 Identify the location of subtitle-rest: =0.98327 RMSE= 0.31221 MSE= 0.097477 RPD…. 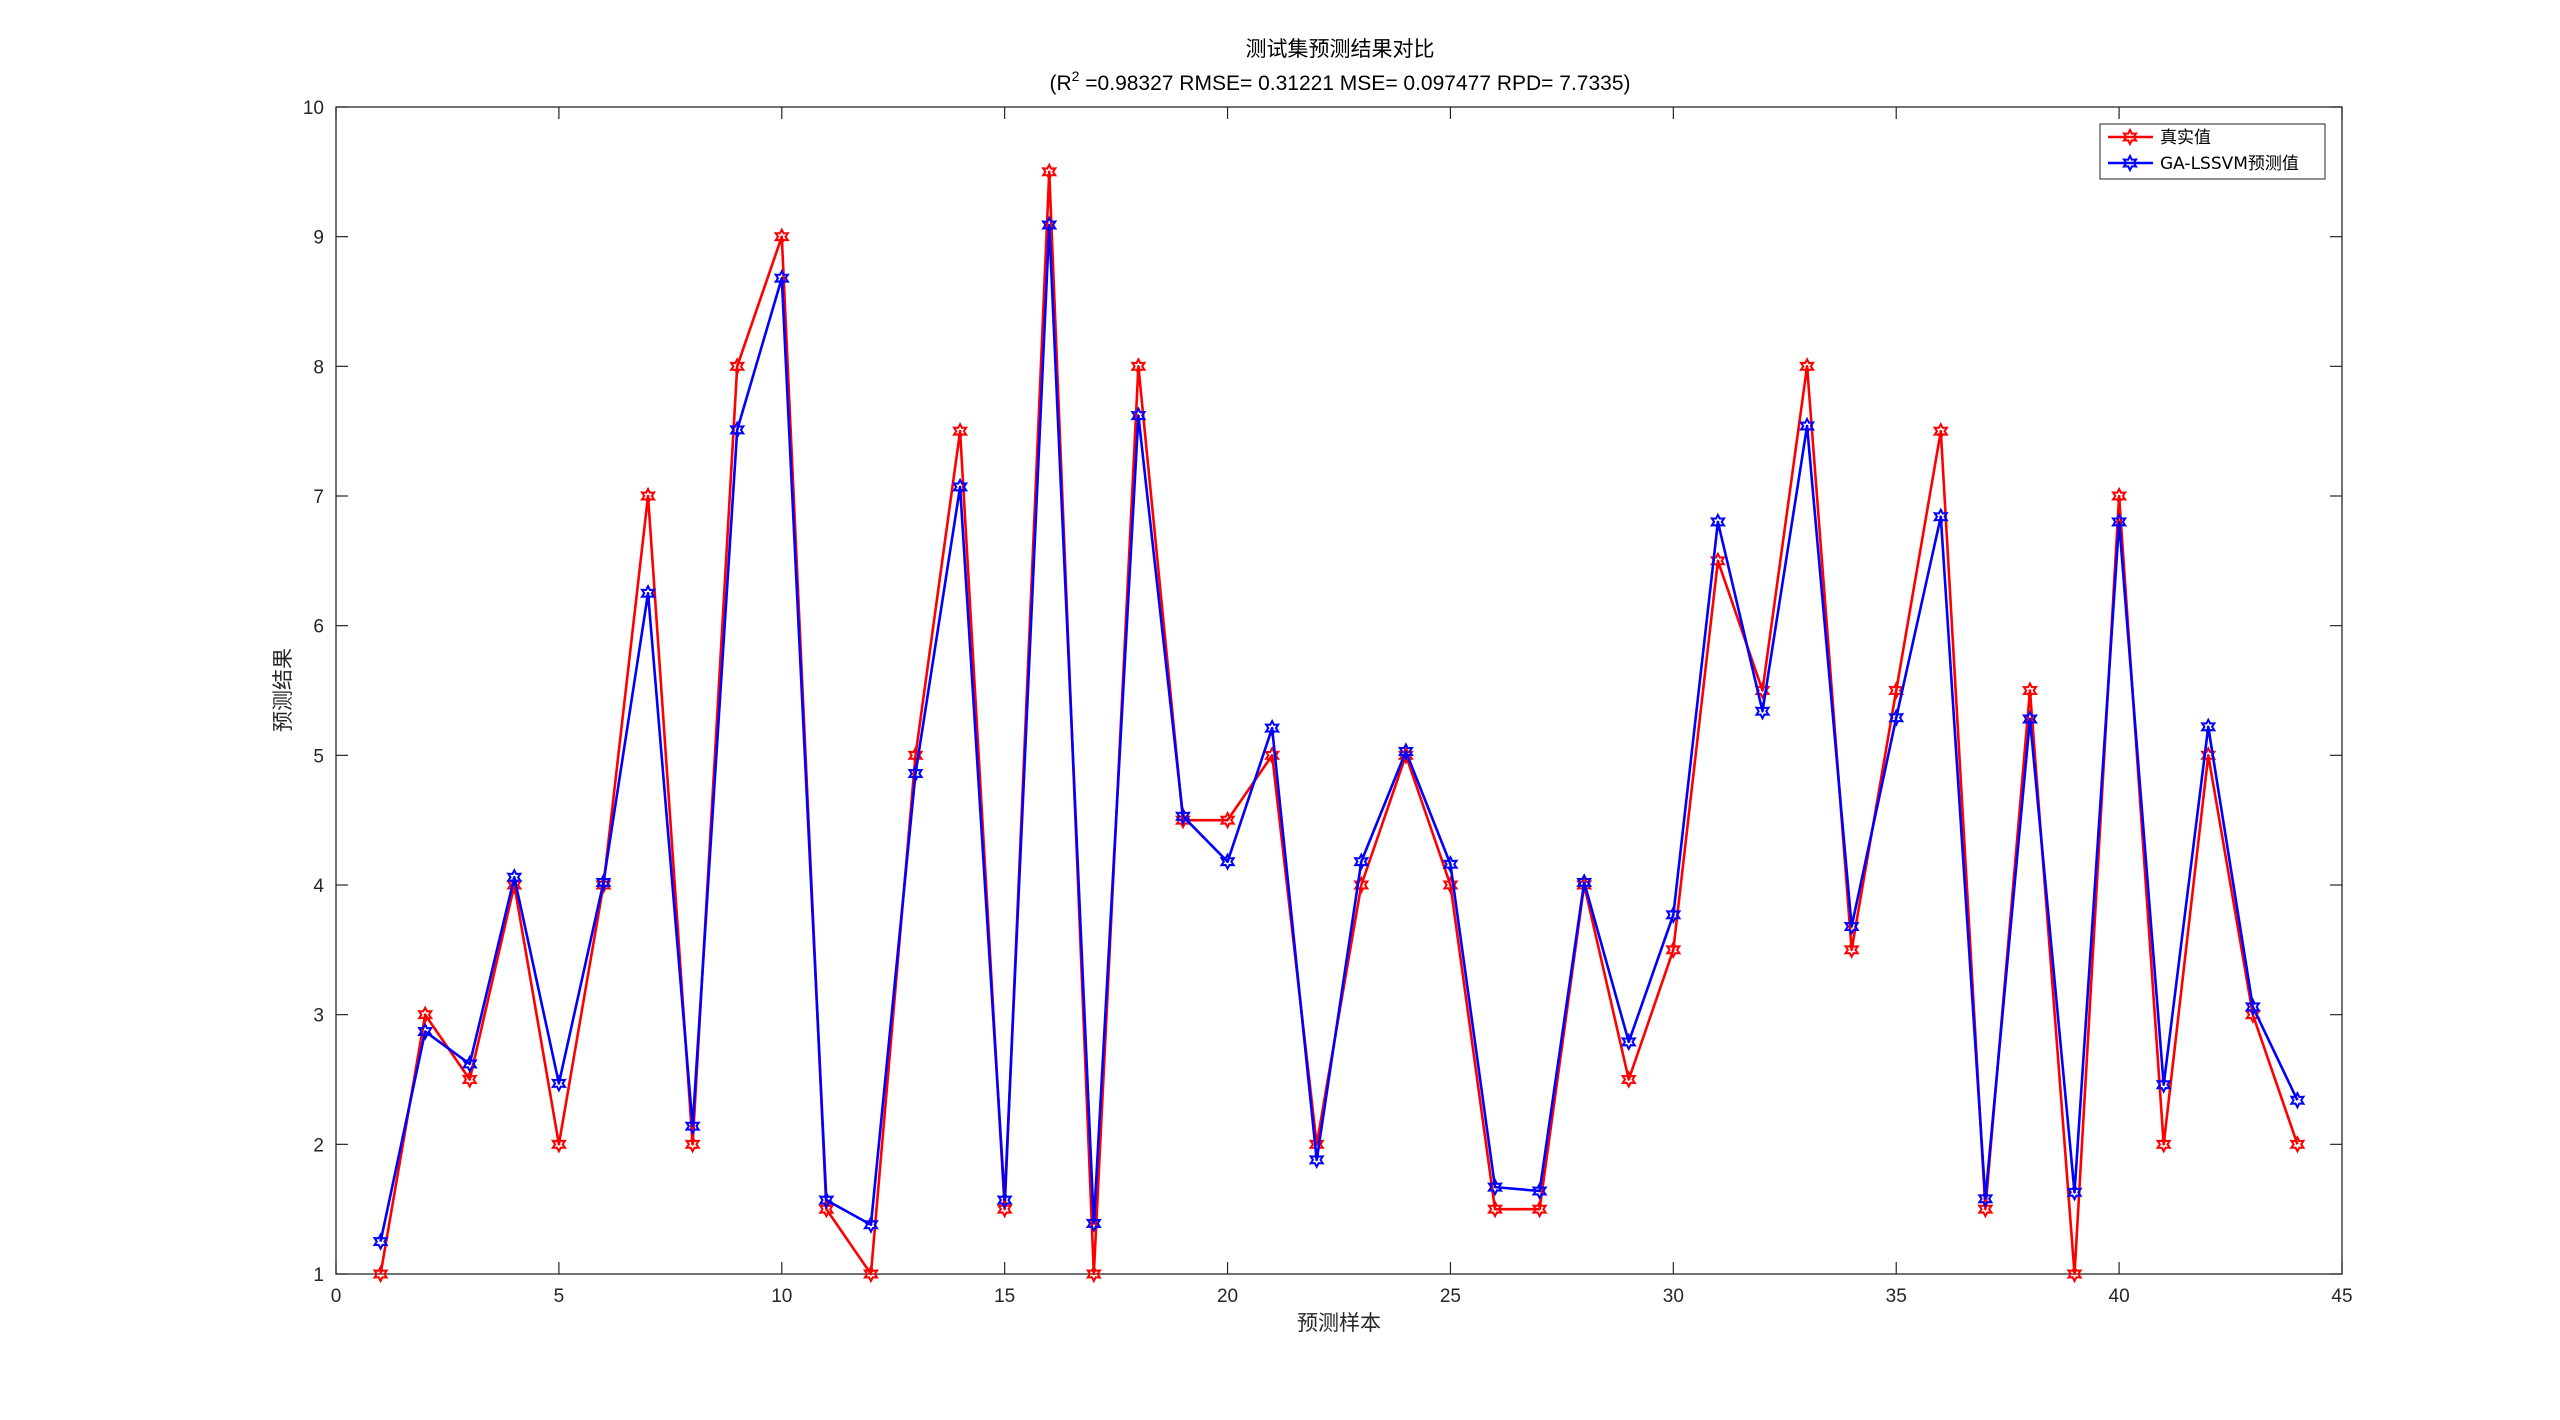
(1354, 83).